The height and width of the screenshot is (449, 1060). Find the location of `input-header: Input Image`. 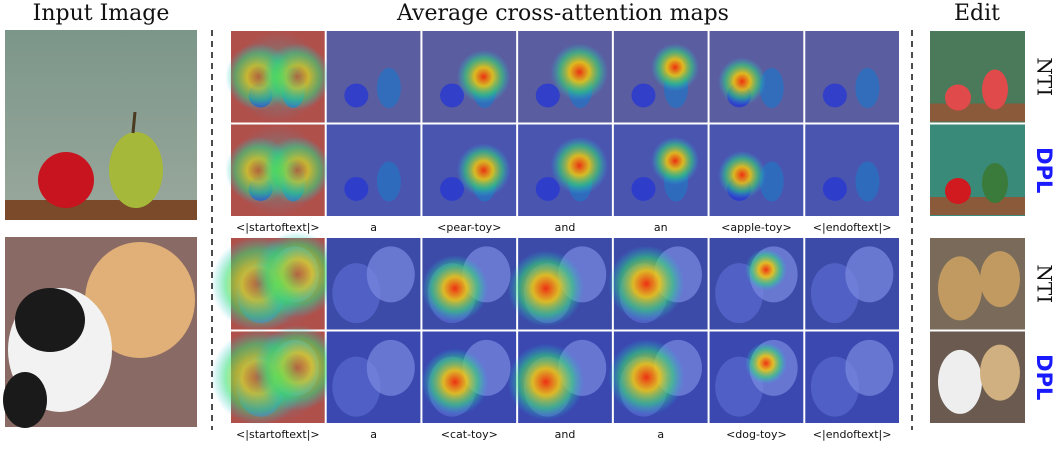

input-header: Input Image is located at coordinates (101, 13).